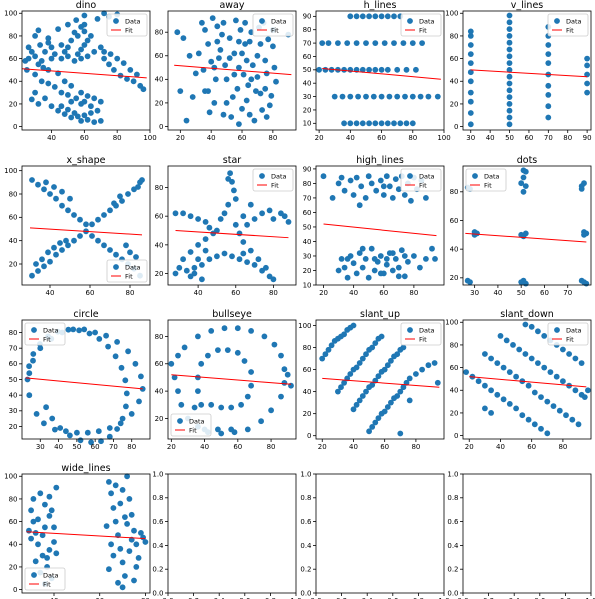  Describe the element at coordinates (380, 314) in the screenshot. I see `subplot-title: slant_up` at that location.